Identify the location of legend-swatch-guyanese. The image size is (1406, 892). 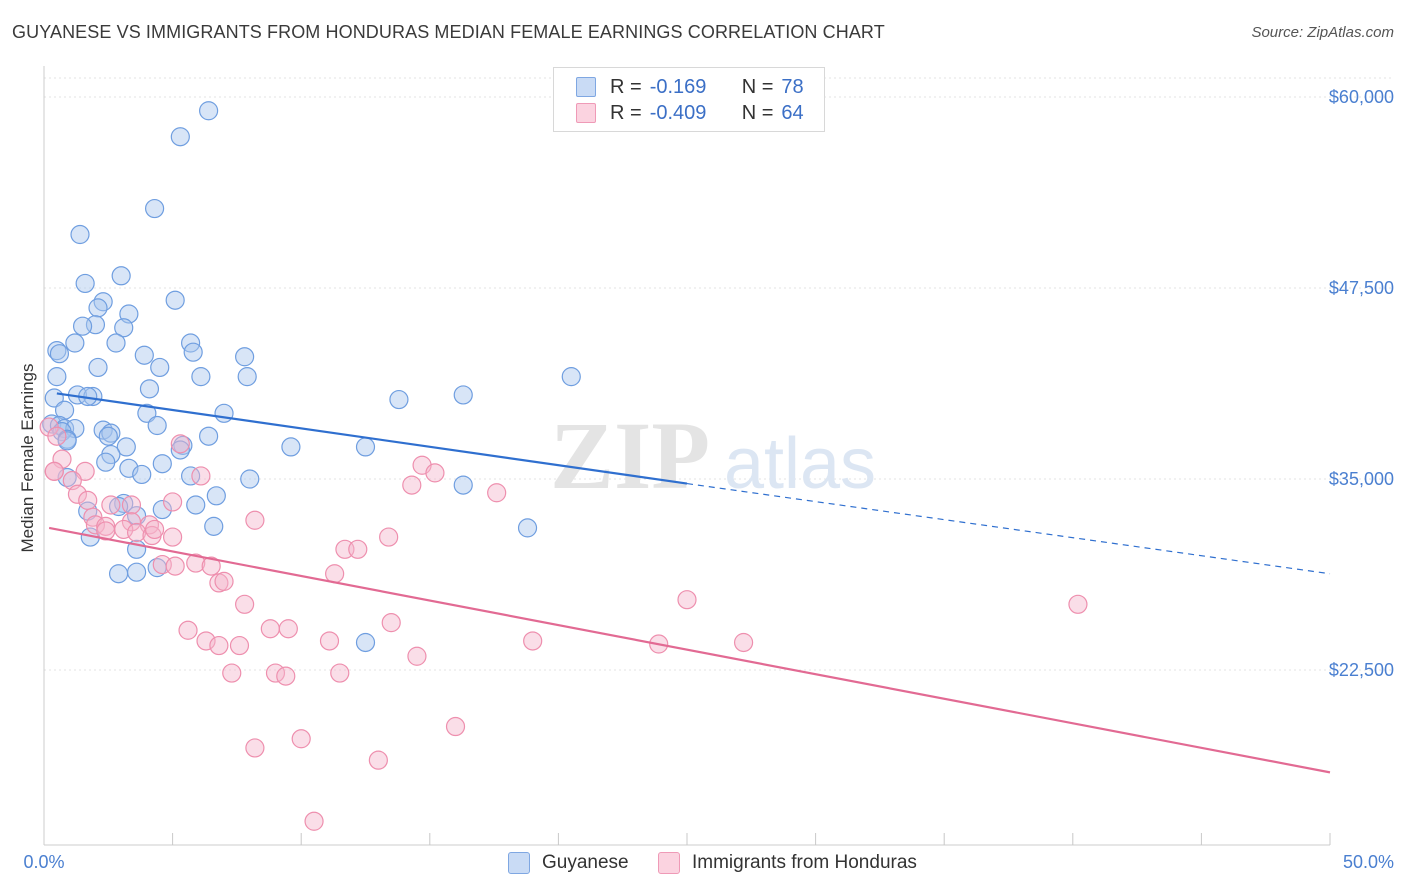
(586, 87).